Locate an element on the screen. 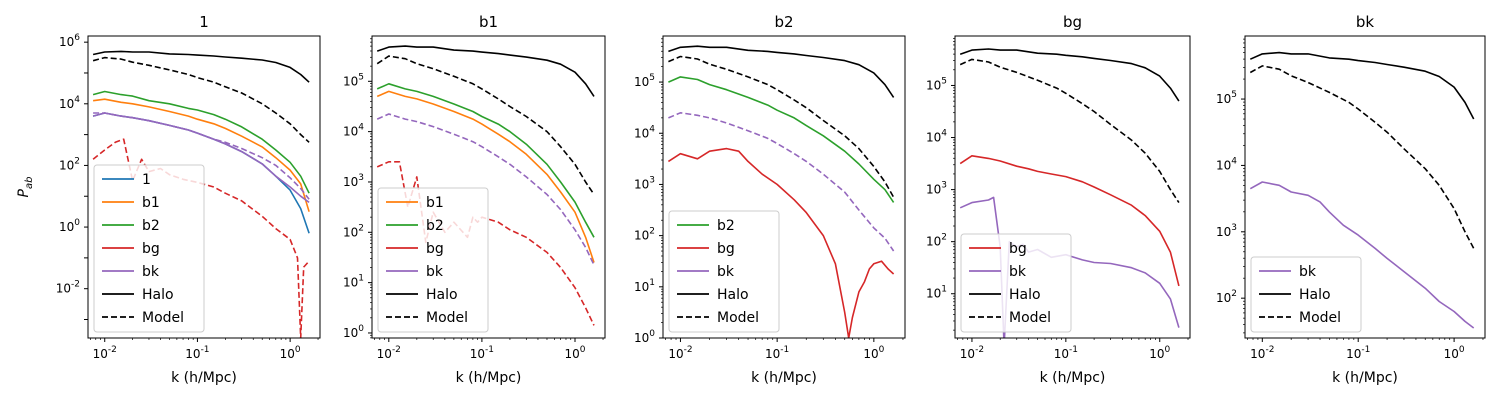 The height and width of the screenshot is (400, 1500). y-tick-label: 10⁶ is located at coordinates (69, 41).